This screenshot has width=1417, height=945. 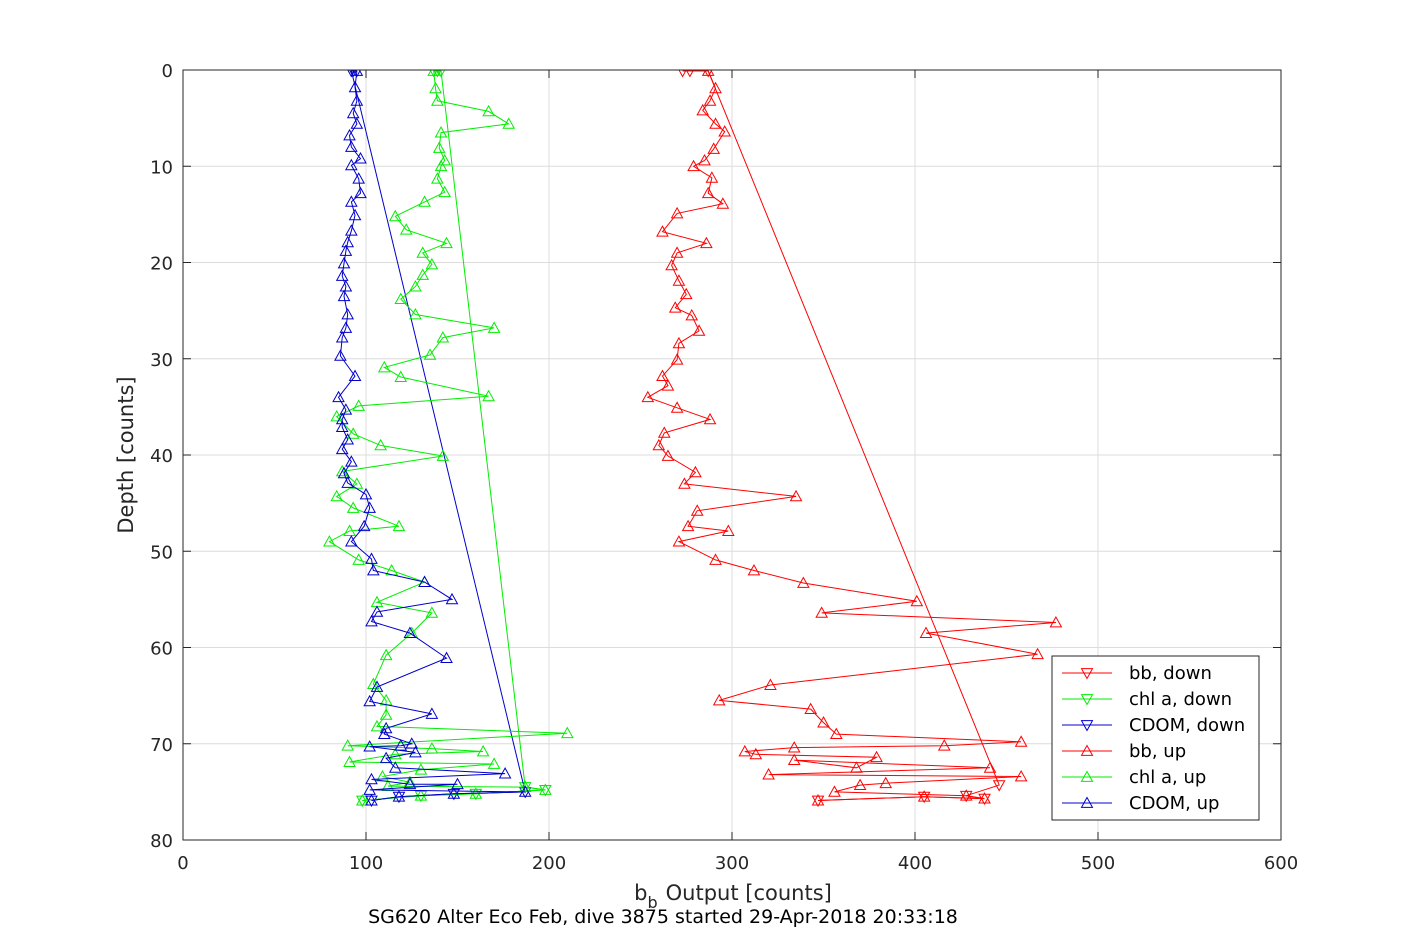 What do you see at coordinates (161, 841) in the screenshot?
I see `y-tick-label: 80` at bounding box center [161, 841].